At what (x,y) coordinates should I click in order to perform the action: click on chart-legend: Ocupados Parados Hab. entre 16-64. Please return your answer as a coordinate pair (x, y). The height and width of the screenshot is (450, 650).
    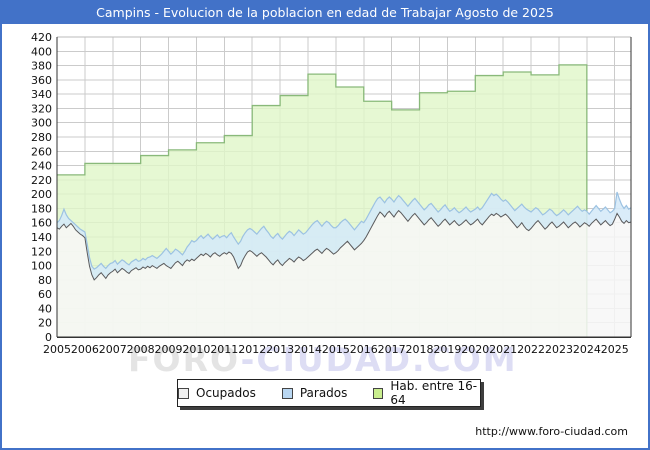
    Looking at the image, I should click on (329, 393).